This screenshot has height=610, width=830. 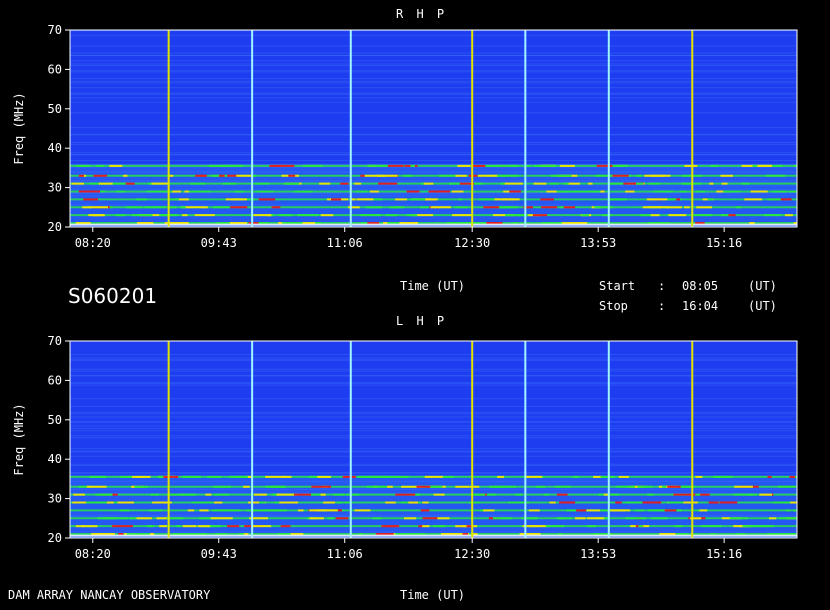 What do you see at coordinates (613, 306) in the screenshot?
I see `stop-label: Stop` at bounding box center [613, 306].